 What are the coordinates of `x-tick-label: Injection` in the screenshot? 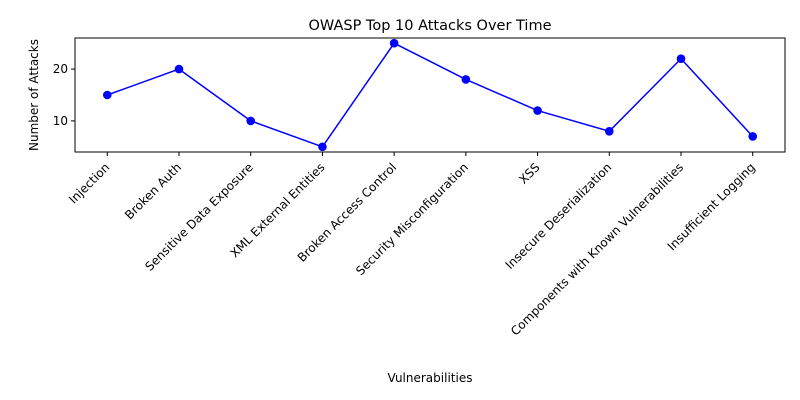 It's located at (89, 183).